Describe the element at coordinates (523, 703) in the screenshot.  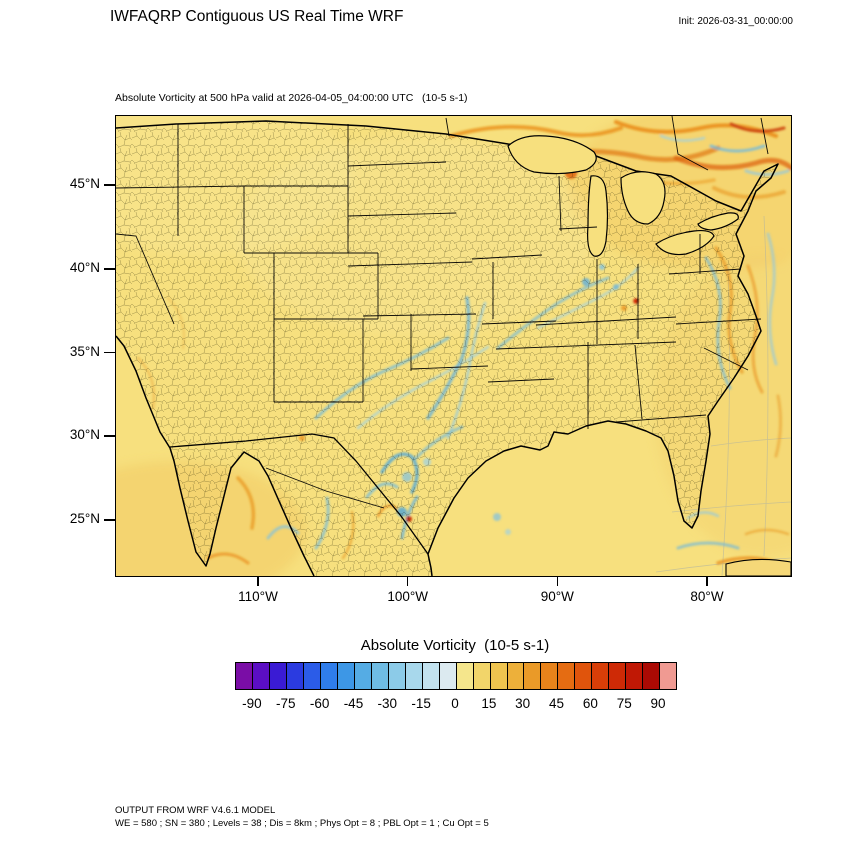
I see `colorbar-tick-label: 30` at that location.